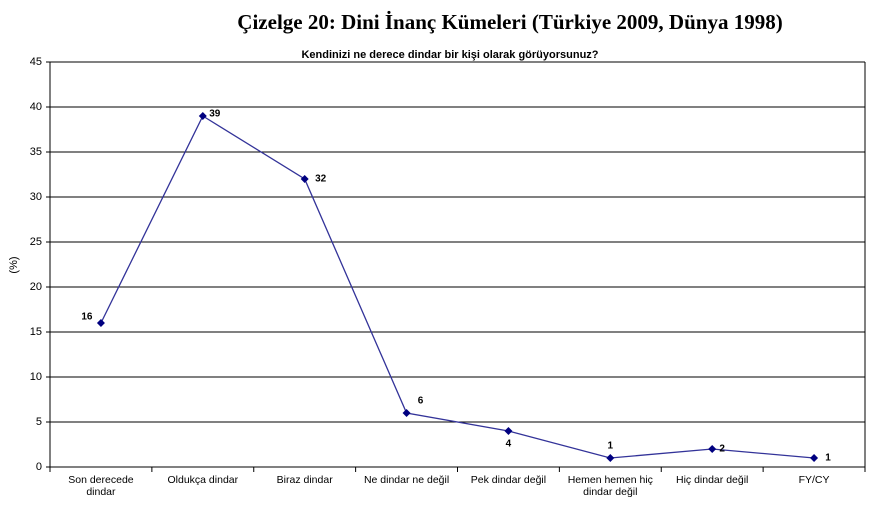 The width and height of the screenshot is (880, 511). Describe the element at coordinates (304, 480) in the screenshot. I see `x-tick-label: Biraz dindar` at that location.